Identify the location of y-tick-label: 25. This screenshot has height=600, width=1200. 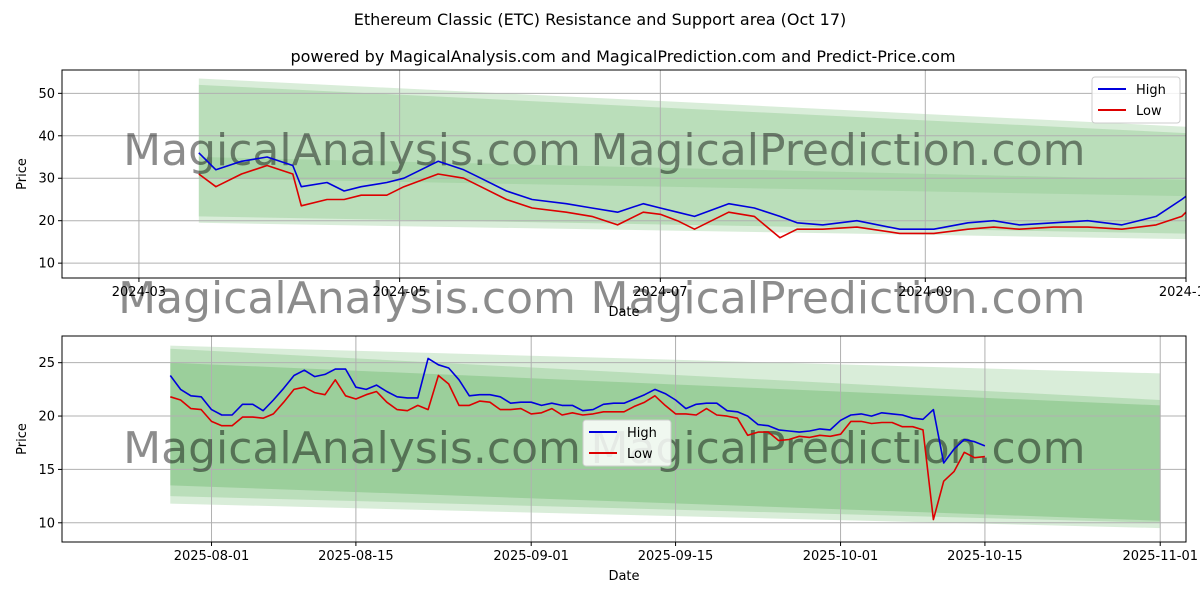
(46, 363).